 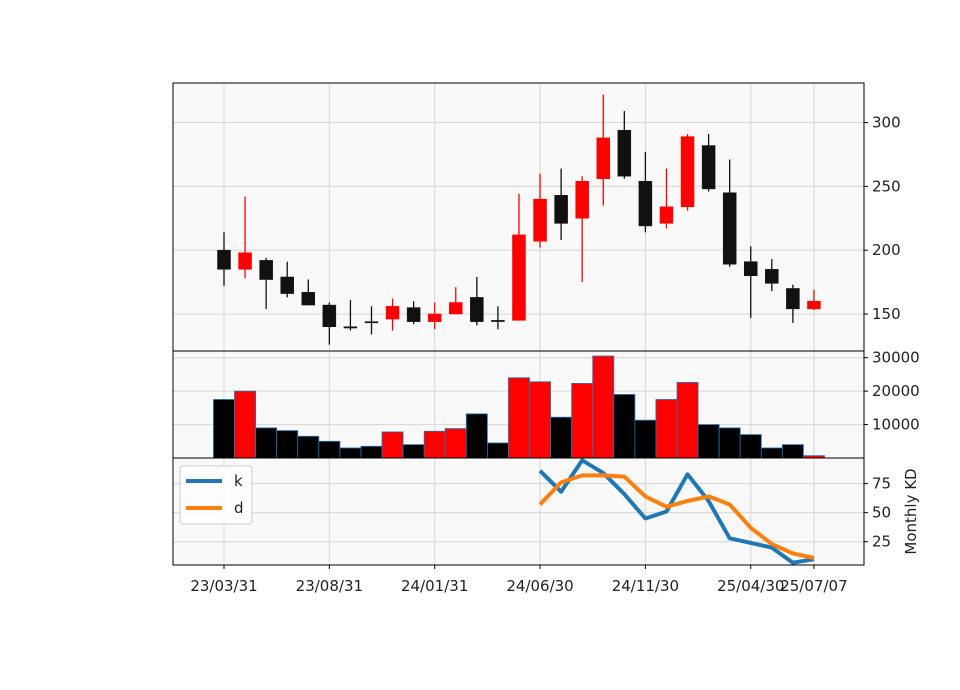 What do you see at coordinates (750, 586) in the screenshot?
I see `x-tick-label: 25/04/30` at bounding box center [750, 586].